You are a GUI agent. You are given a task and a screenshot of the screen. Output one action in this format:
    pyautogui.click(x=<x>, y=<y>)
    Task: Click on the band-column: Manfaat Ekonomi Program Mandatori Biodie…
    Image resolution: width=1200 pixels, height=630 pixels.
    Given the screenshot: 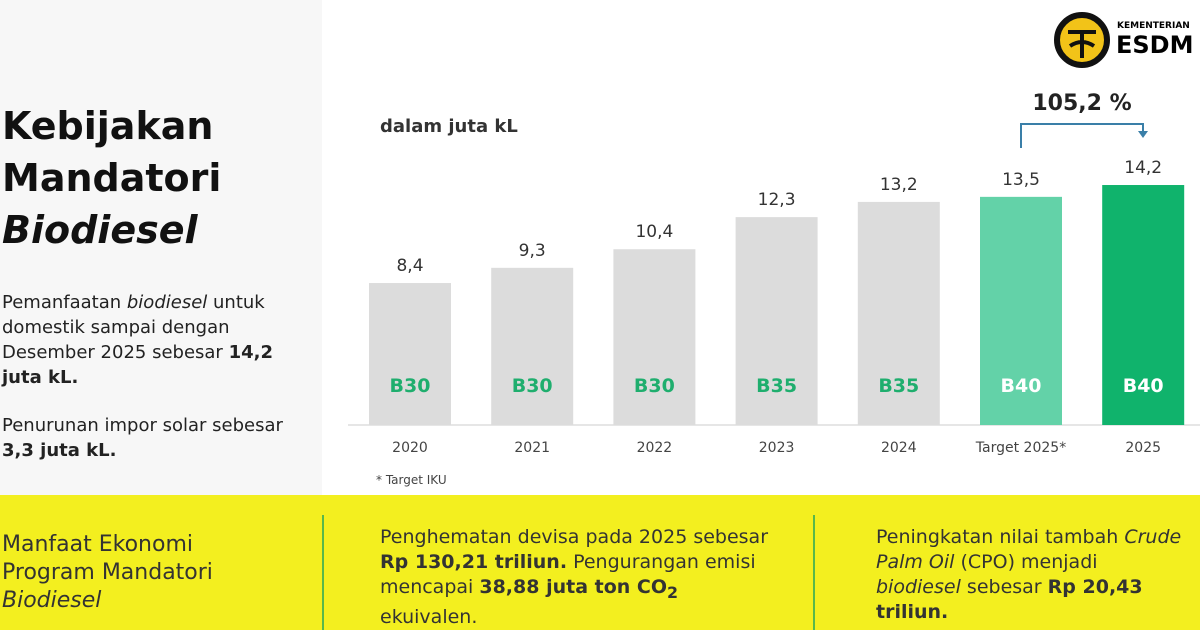 What is the action you would take?
    pyautogui.click(x=107, y=573)
    